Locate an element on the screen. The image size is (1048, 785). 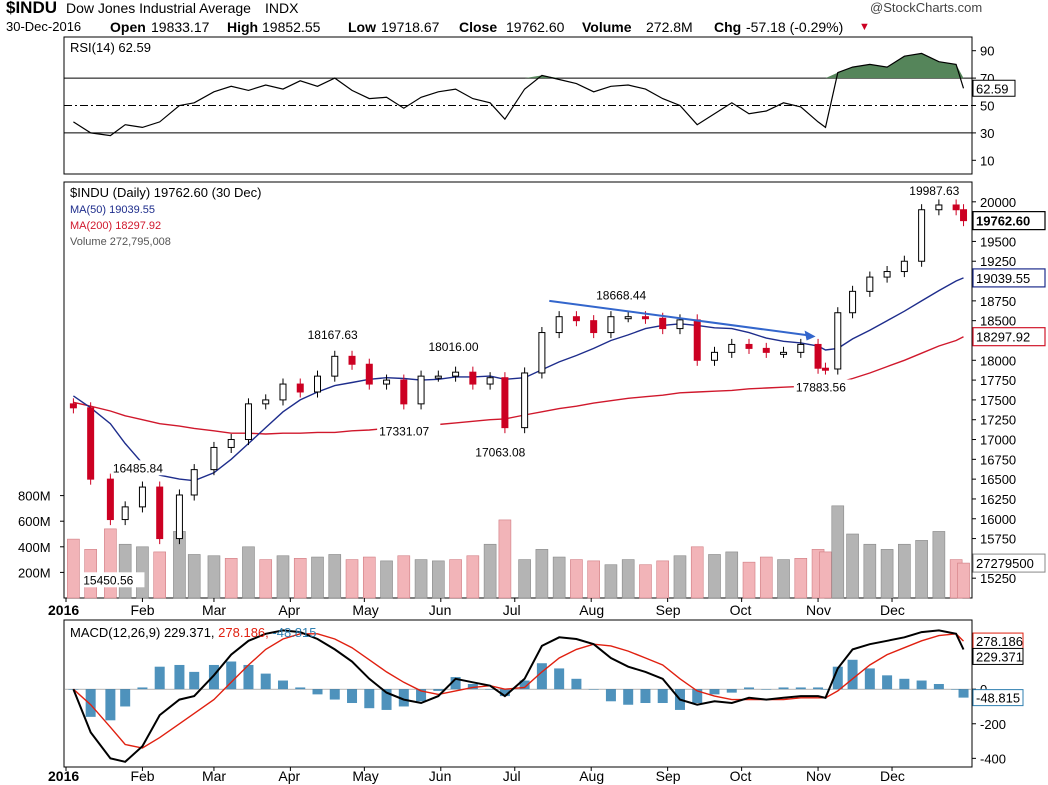
high-label: High is located at coordinates (243, 27).